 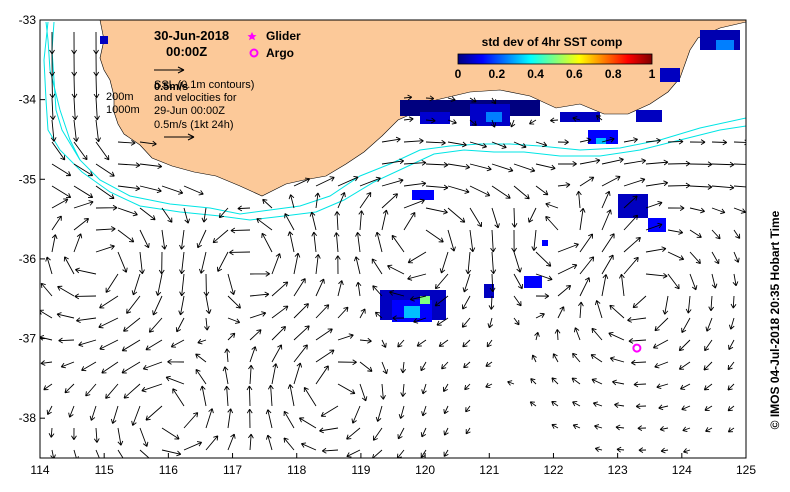 What do you see at coordinates (271, 53) in the screenshot?
I see `argo-legend: Argo` at bounding box center [271, 53].